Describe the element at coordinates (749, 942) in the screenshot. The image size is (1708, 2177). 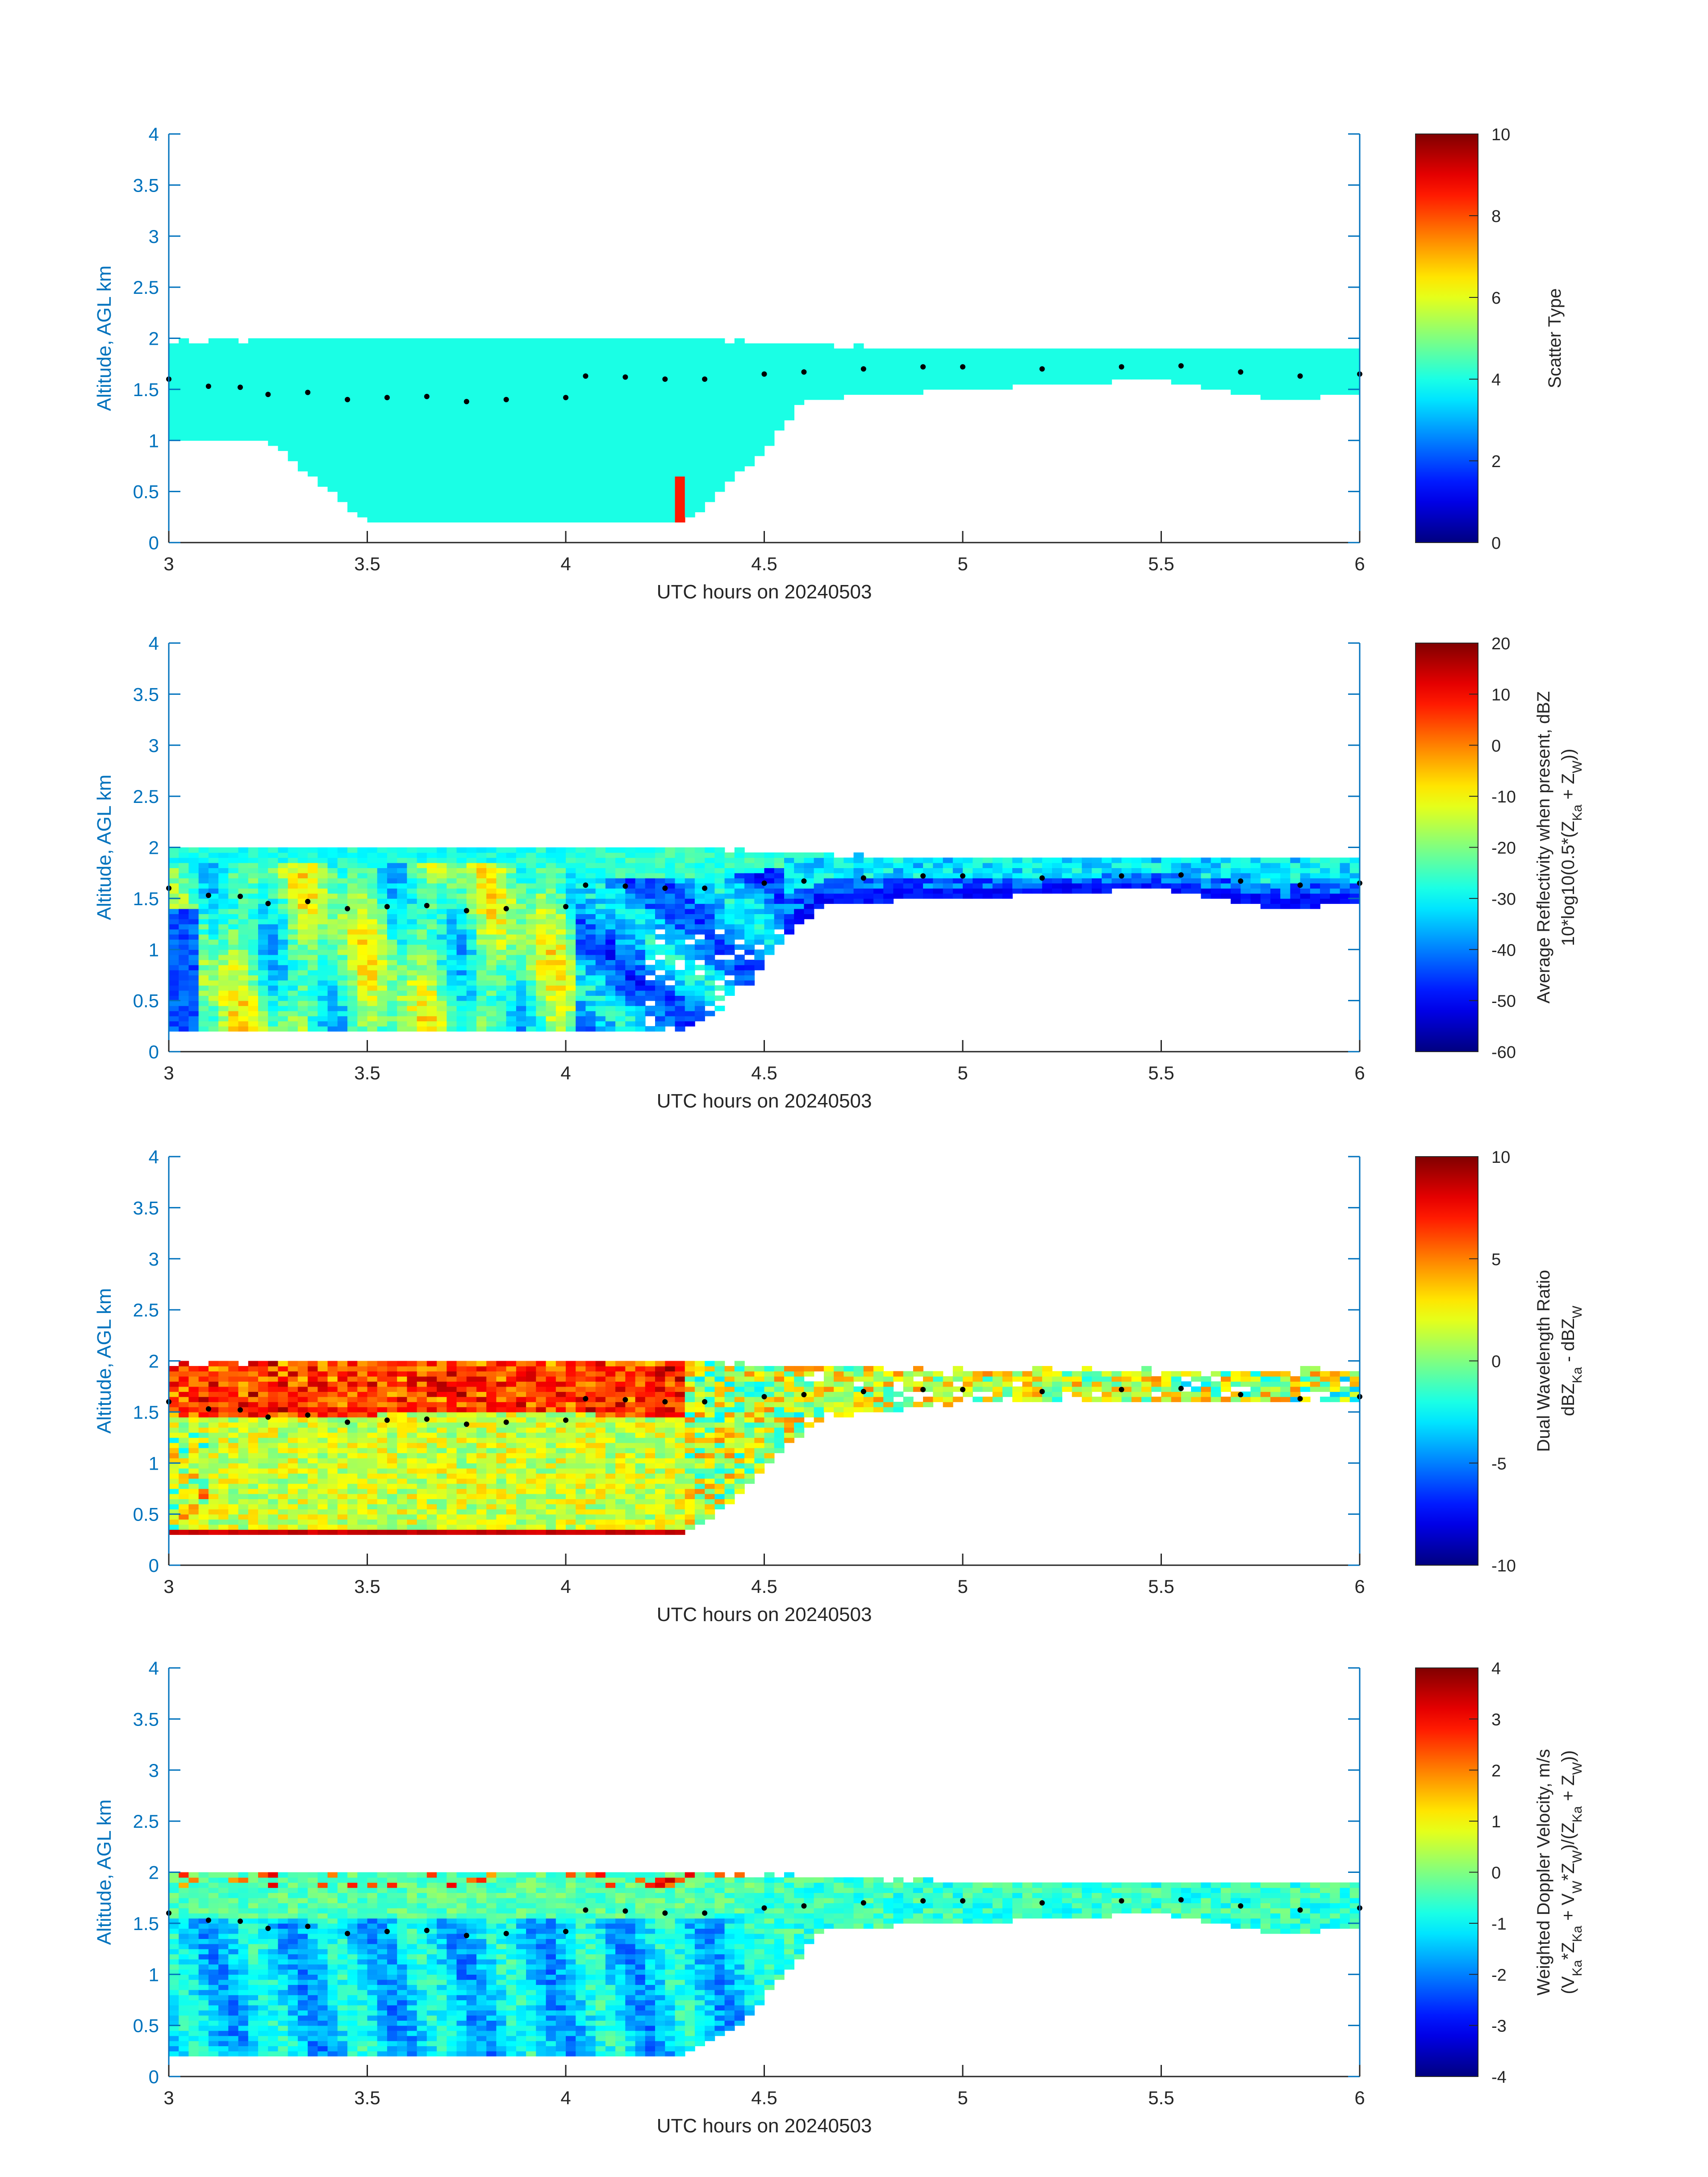
I see `heatmap-cell-2041` at that location.